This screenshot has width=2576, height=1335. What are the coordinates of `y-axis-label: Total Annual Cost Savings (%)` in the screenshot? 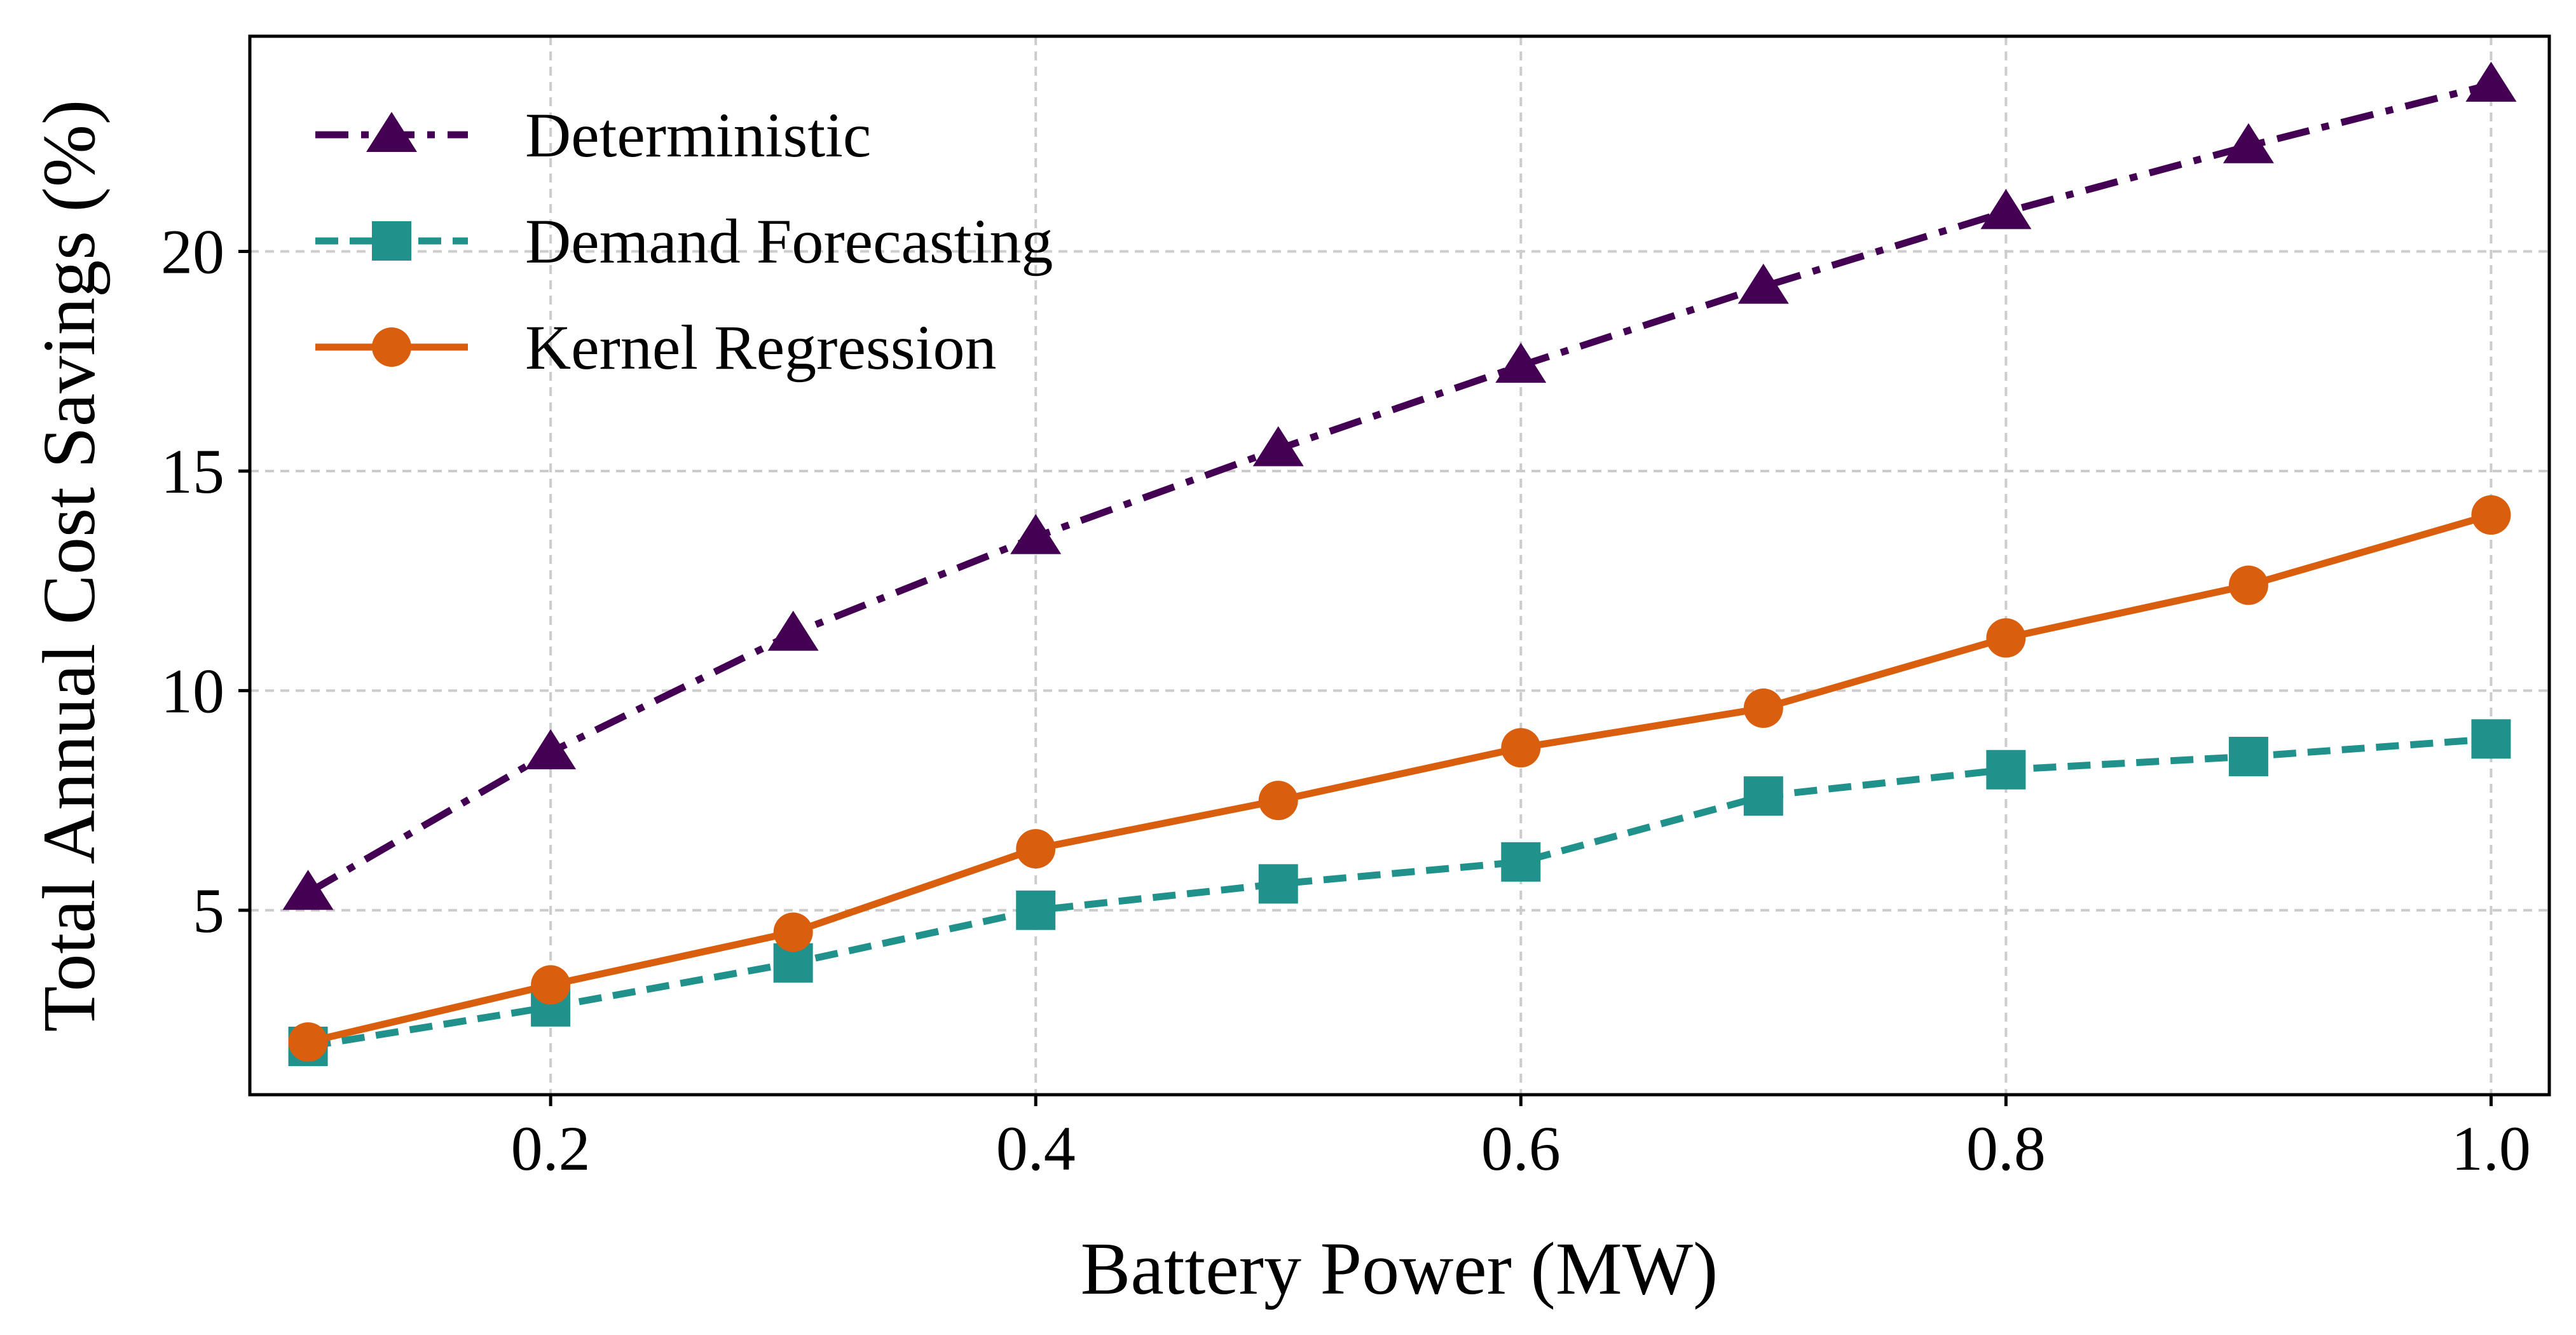 It's located at (69, 566).